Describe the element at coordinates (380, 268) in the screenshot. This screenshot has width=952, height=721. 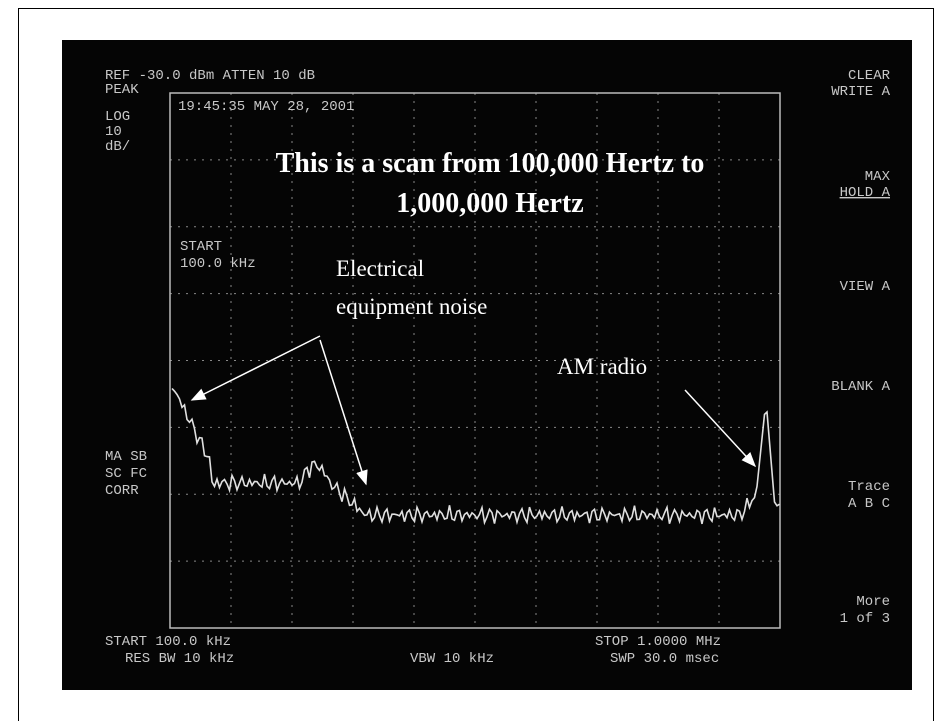
I see `noise-label: Electrical` at that location.